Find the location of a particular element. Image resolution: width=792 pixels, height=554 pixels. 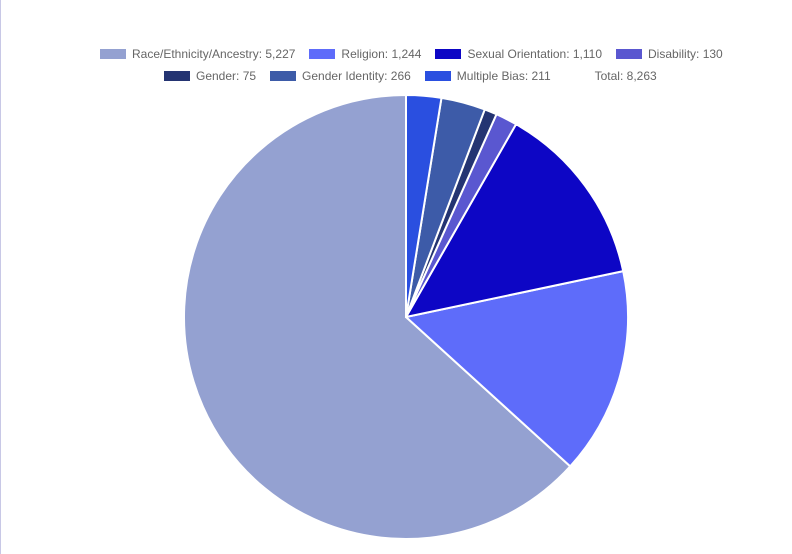

legend-swatch-race is located at coordinates (113, 54).